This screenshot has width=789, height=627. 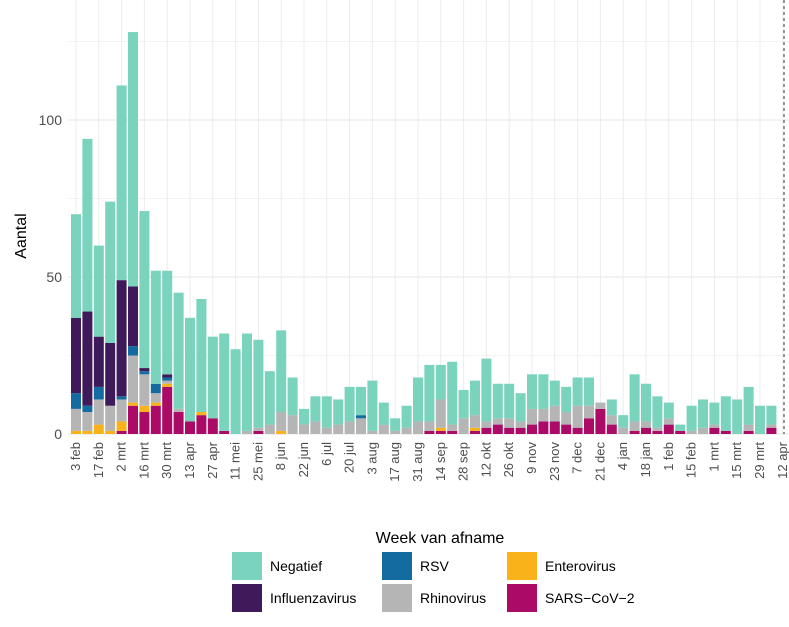 I want to click on x-tick-label: 9 nov, so click(x=531, y=458).